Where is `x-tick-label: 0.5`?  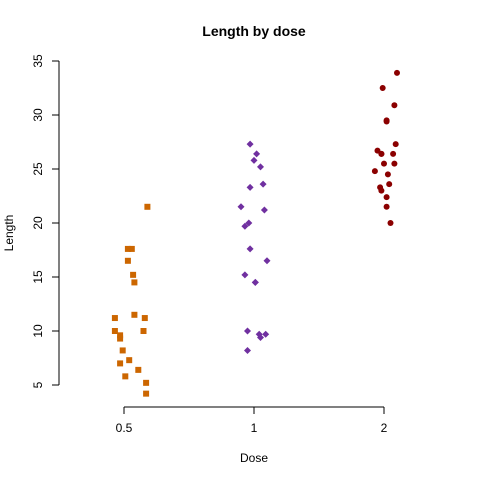
x-tick-label: 0.5 is located at coordinates (124, 428).